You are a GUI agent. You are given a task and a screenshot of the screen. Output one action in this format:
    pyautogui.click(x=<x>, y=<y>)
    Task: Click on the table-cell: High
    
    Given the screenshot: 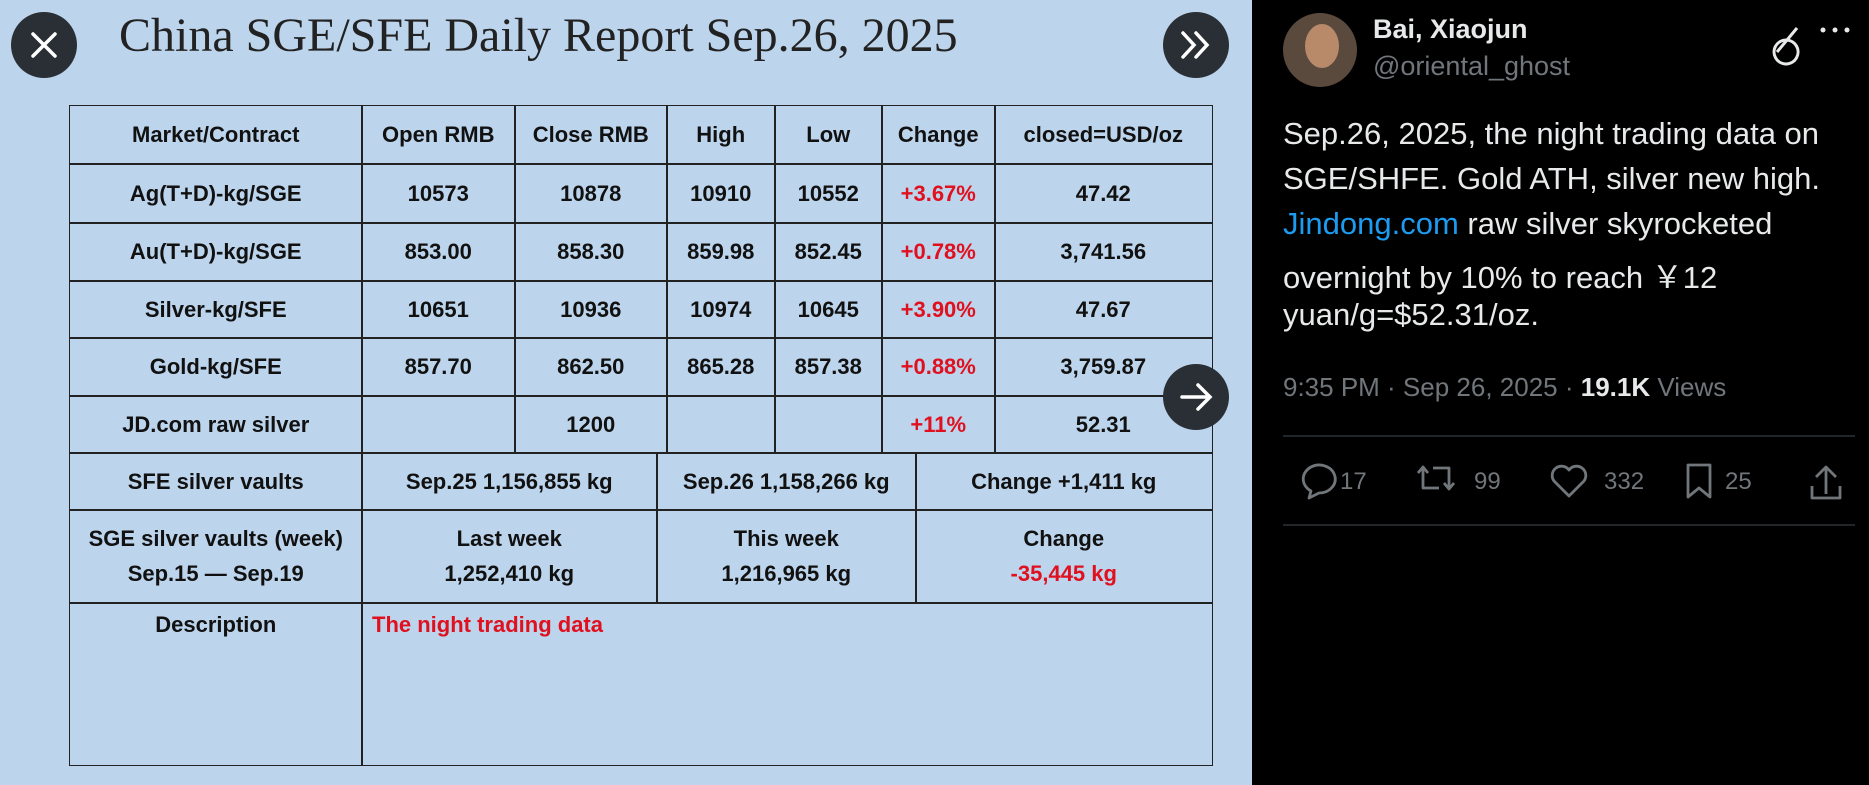 What is the action you would take?
    pyautogui.click(x=721, y=135)
    